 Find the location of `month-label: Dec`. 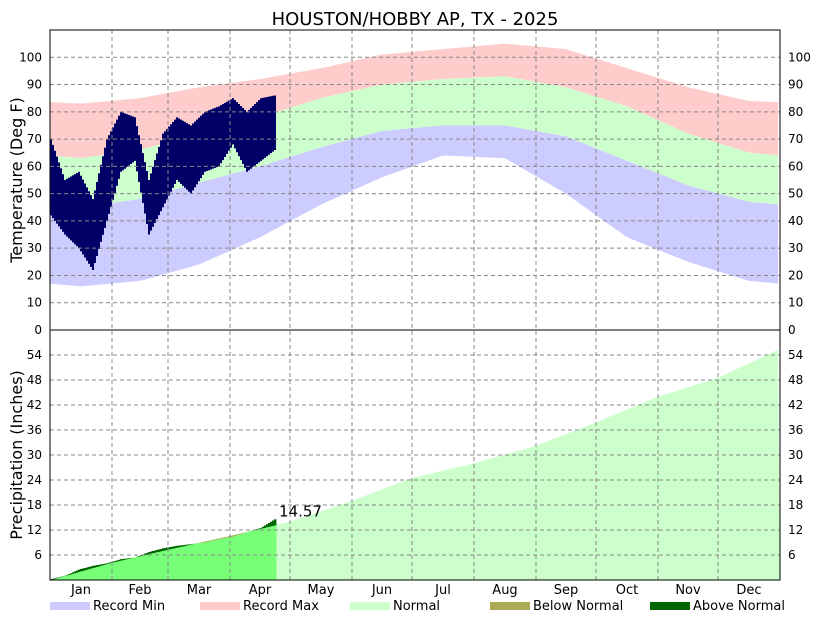

month-label: Dec is located at coordinates (748, 590).